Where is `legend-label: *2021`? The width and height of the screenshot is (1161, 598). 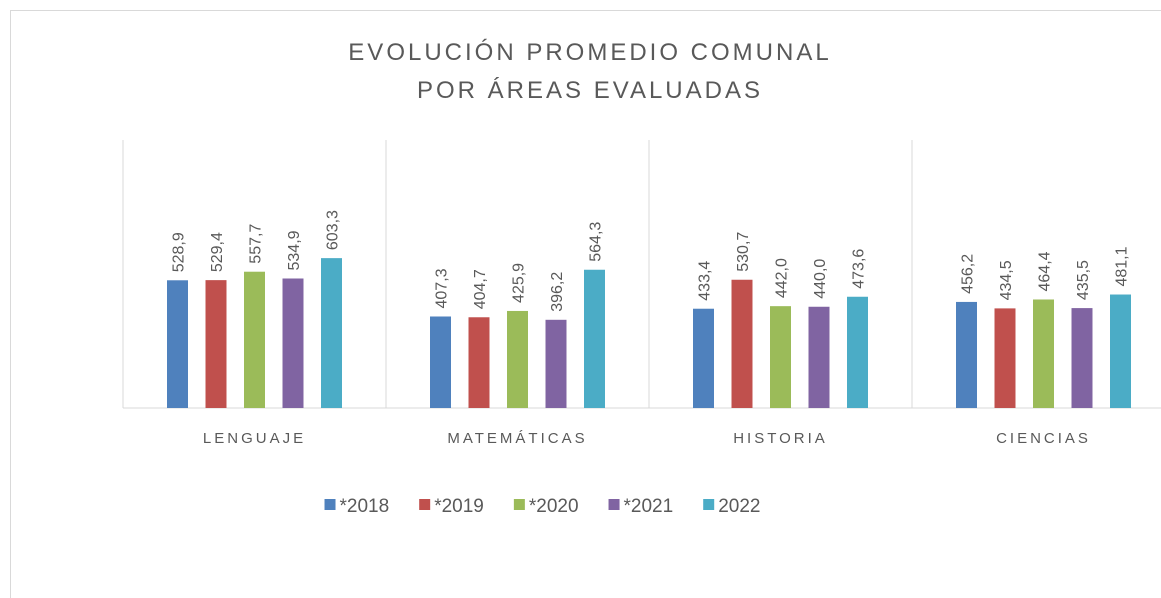 legend-label: *2021 is located at coordinates (649, 506).